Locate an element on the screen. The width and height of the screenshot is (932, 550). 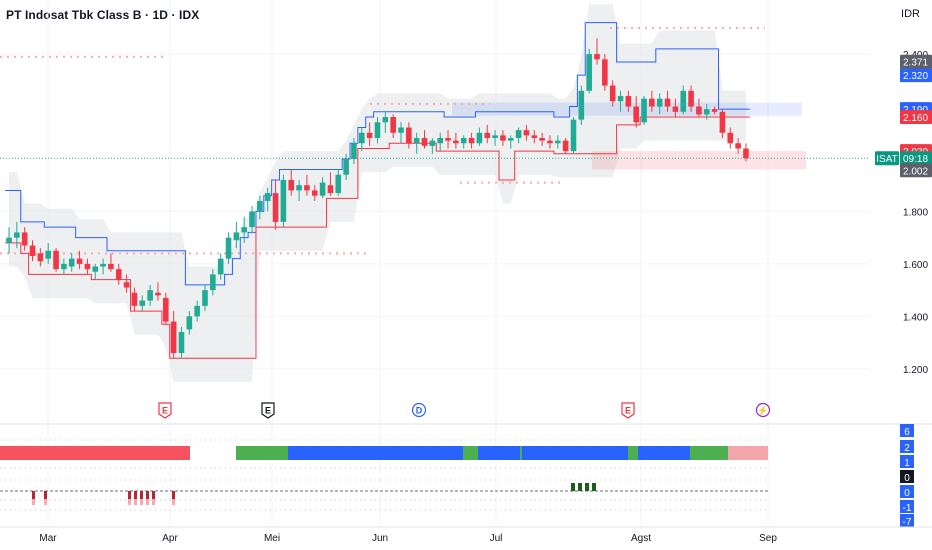
price-badge-text: 09:18 is located at coordinates (915, 159).